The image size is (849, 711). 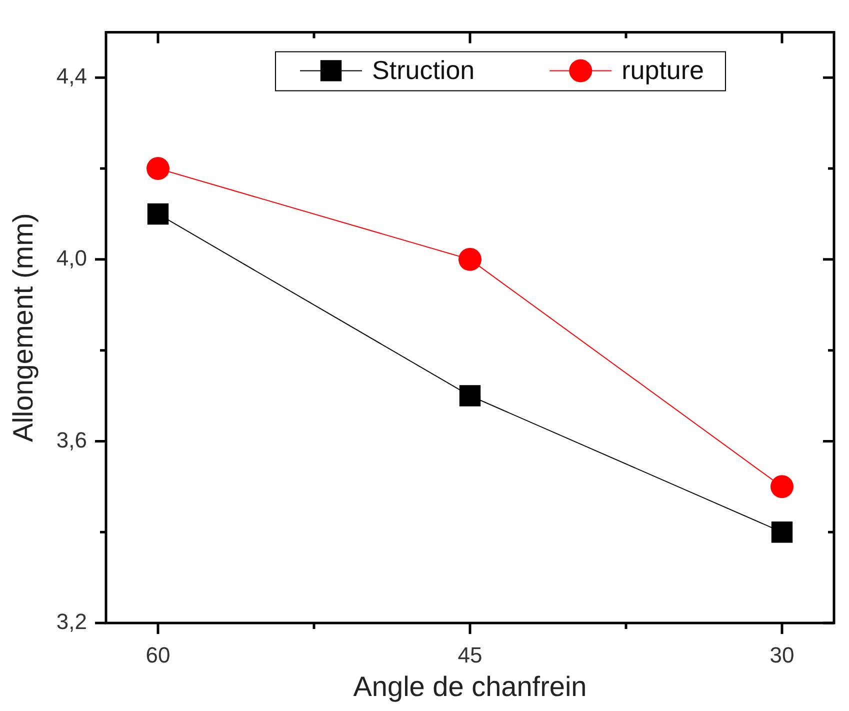 What do you see at coordinates (158, 655) in the screenshot?
I see `x-tick-label: 60` at bounding box center [158, 655].